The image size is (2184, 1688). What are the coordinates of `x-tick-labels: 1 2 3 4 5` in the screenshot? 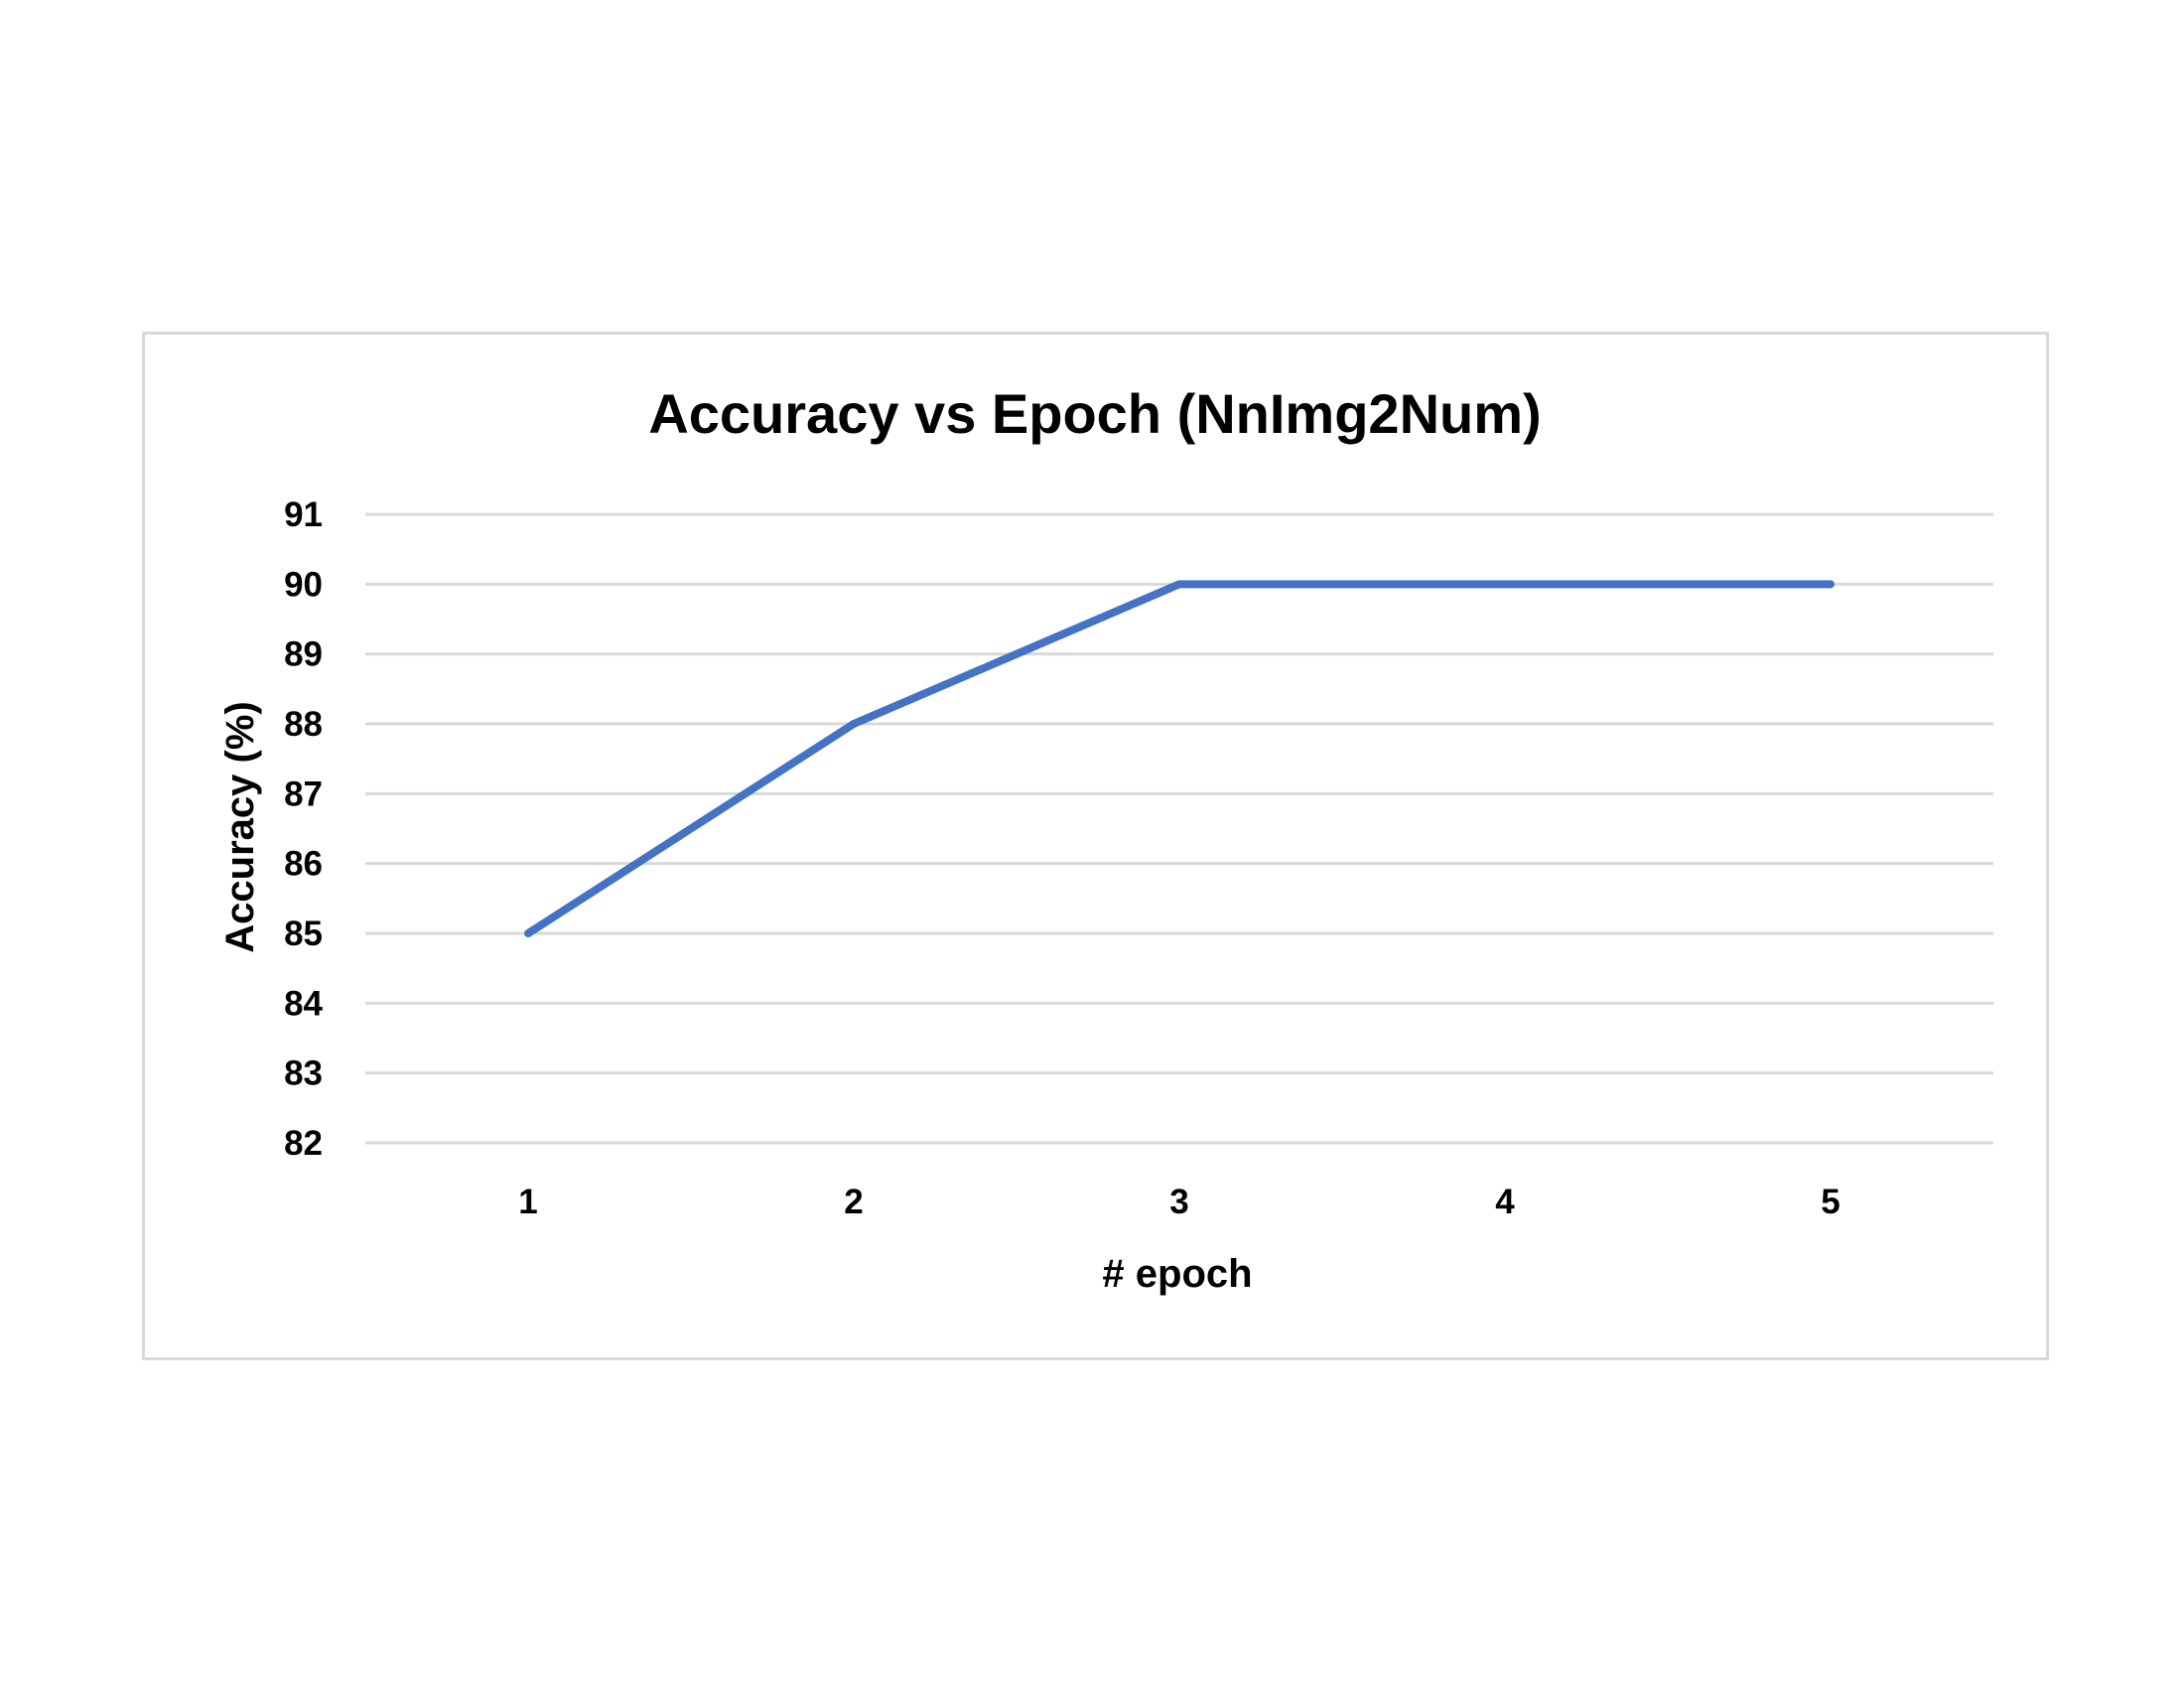 It's located at (1179, 1202).